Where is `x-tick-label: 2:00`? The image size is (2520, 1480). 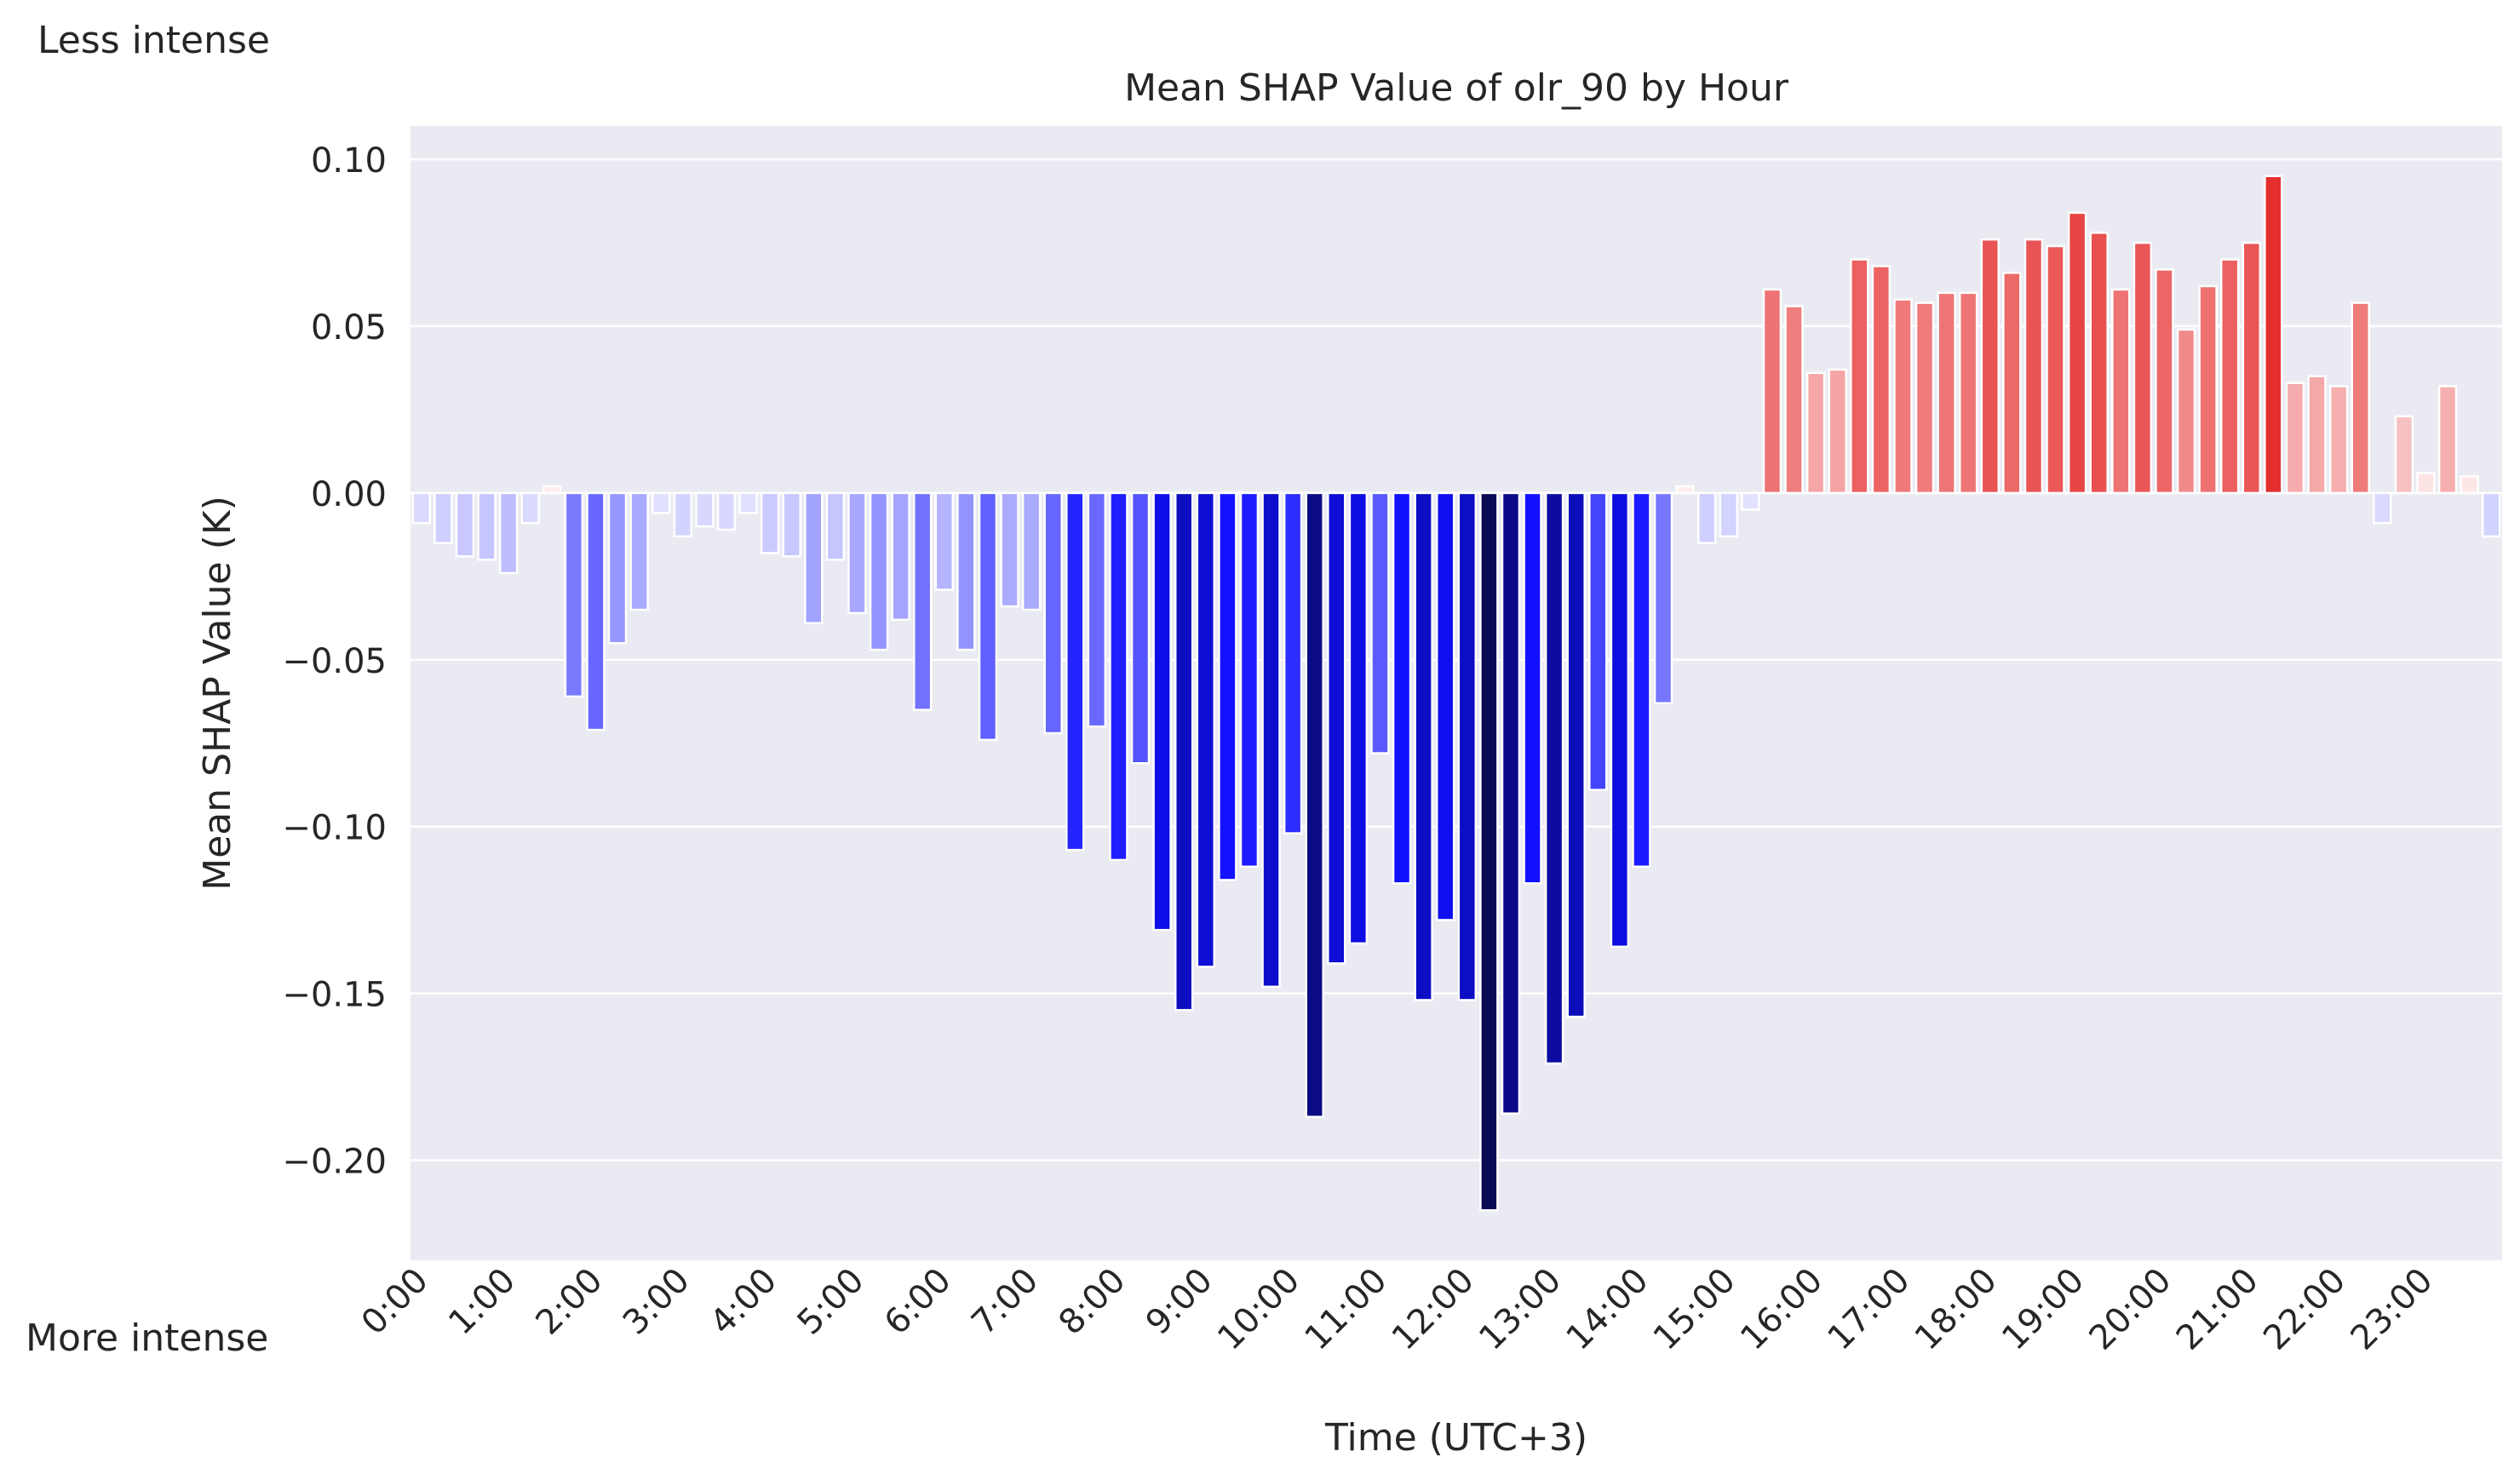
x-tick-label: 2:00 is located at coordinates (569, 1302).